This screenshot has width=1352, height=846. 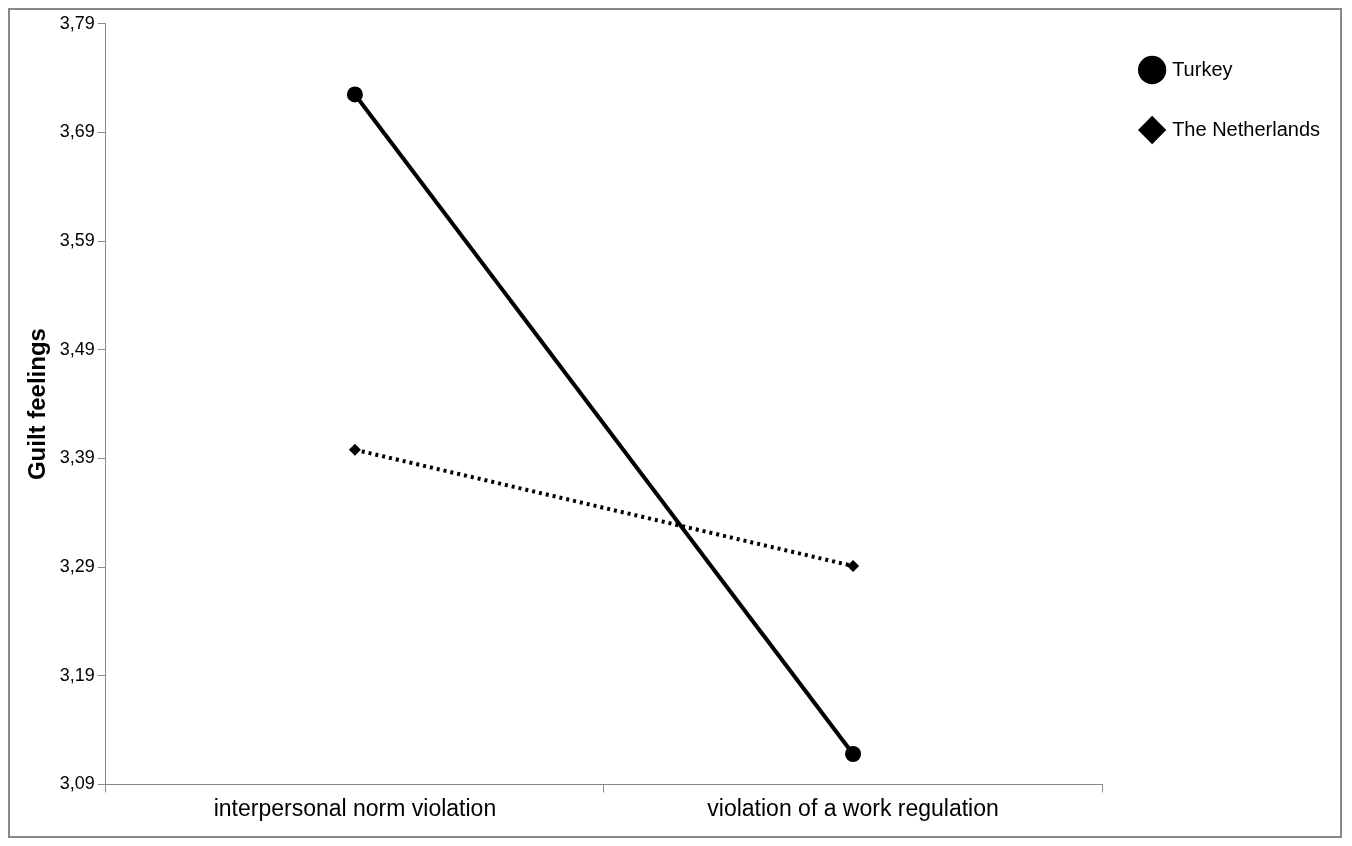 What do you see at coordinates (77, 22) in the screenshot?
I see `y-tick-label: 3,79` at bounding box center [77, 22].